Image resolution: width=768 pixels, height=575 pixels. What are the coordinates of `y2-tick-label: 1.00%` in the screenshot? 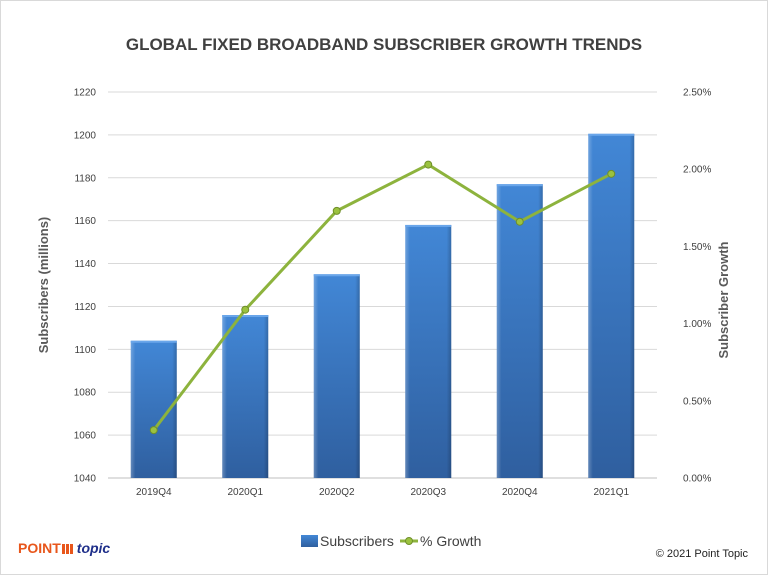 It's located at (697, 324).